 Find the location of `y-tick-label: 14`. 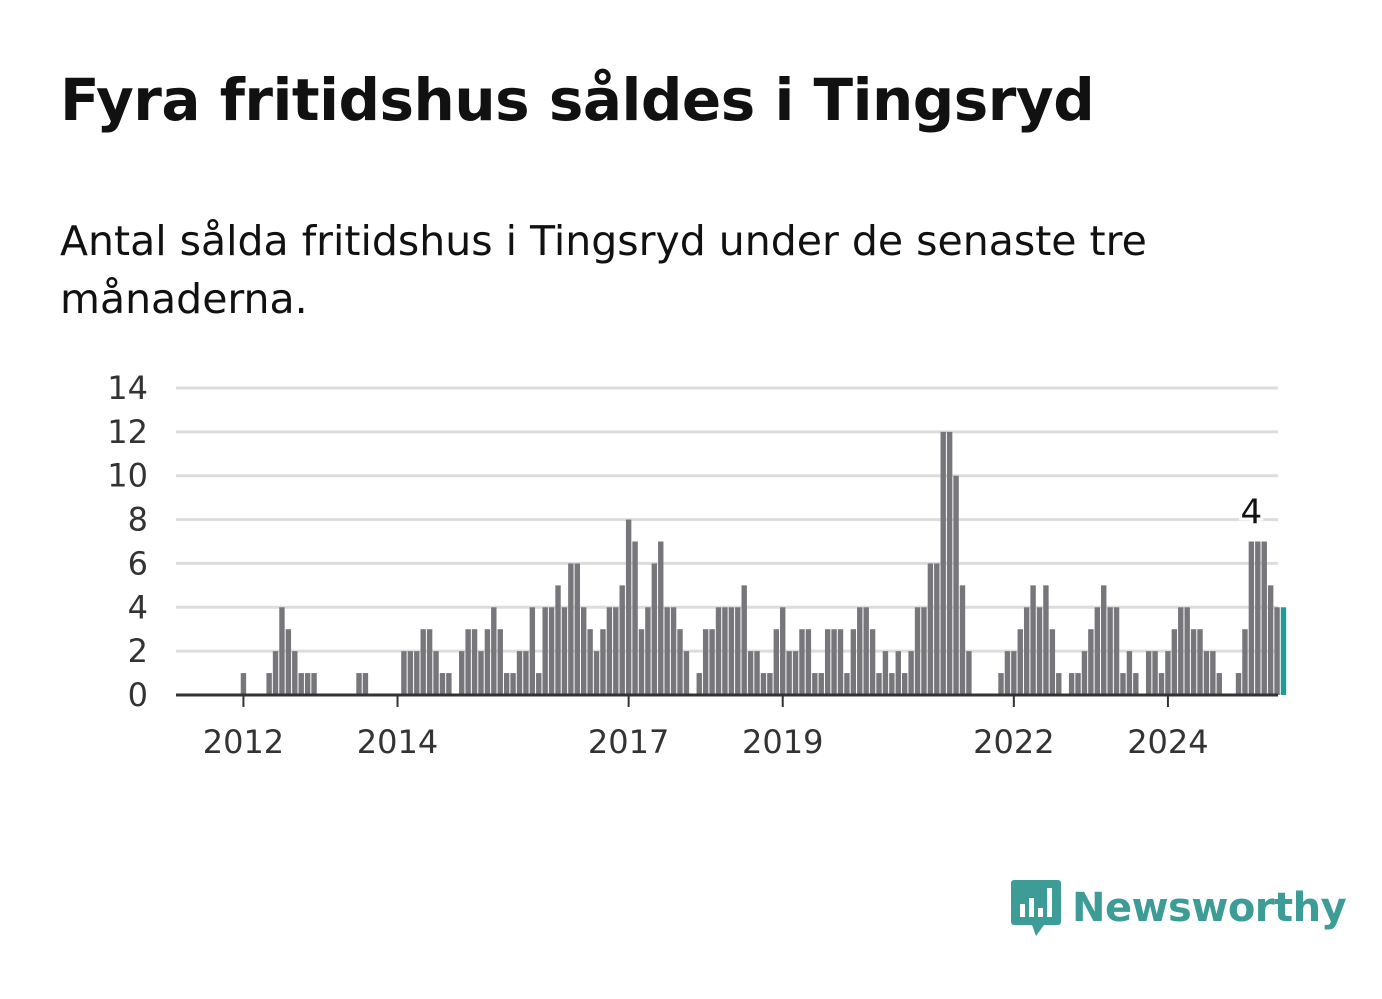

y-tick-label: 14 is located at coordinates (127, 388).